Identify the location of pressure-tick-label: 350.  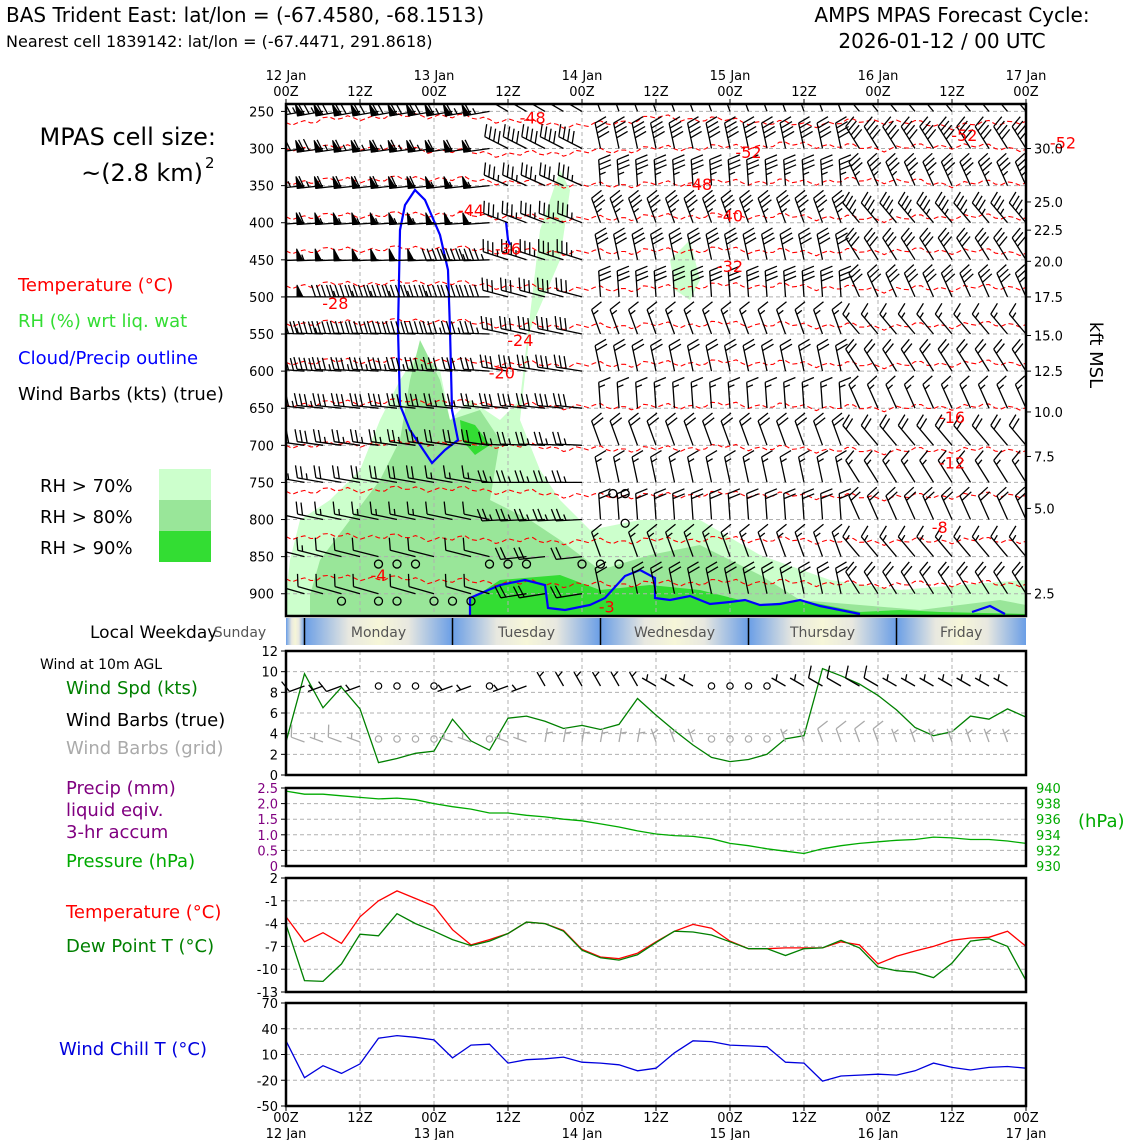
(261, 187).